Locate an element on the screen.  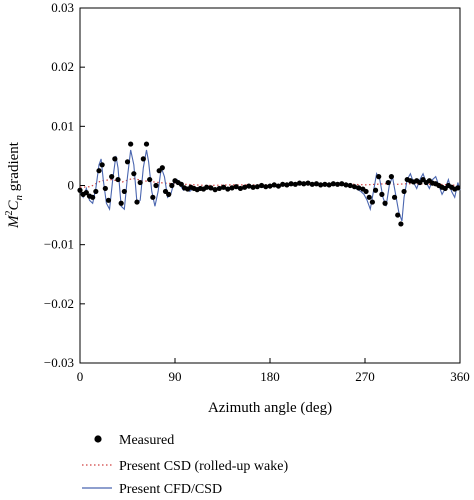
y-axis-ticks: 0.03 0.02 0.01 0 −0.01 −0.02 −0.03 is located at coordinates (64, 185).